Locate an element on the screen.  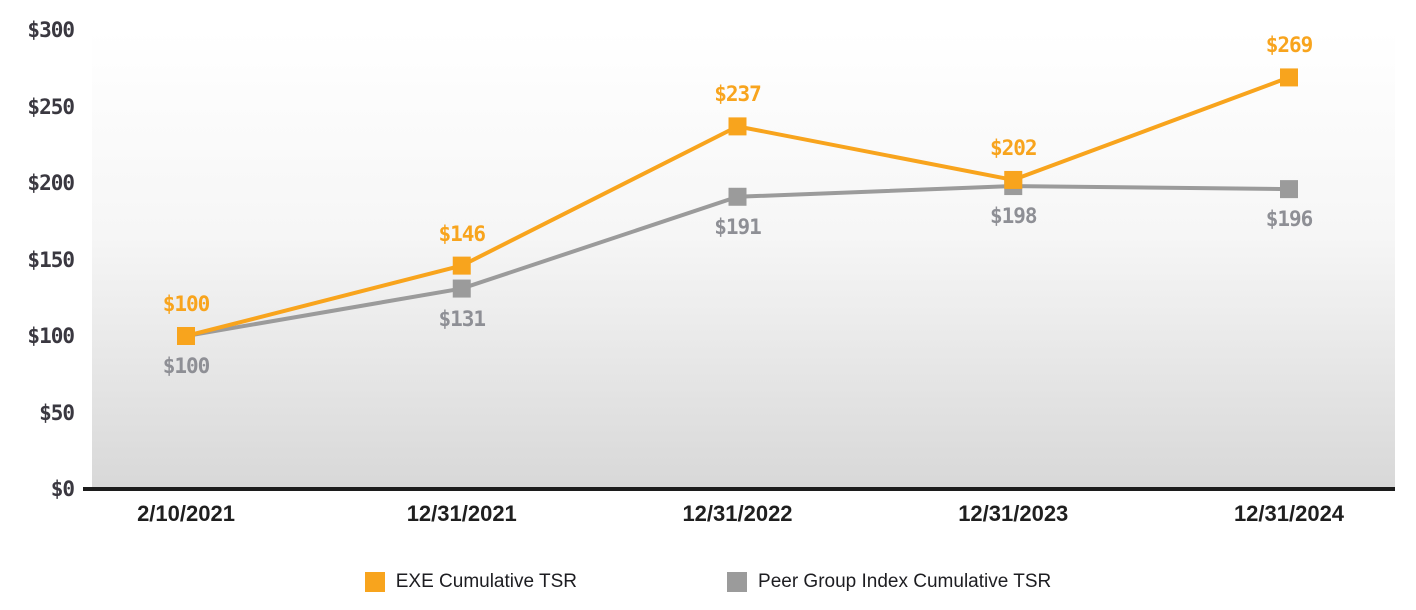
y-tick-label-2: $100 is located at coordinates (51, 336).